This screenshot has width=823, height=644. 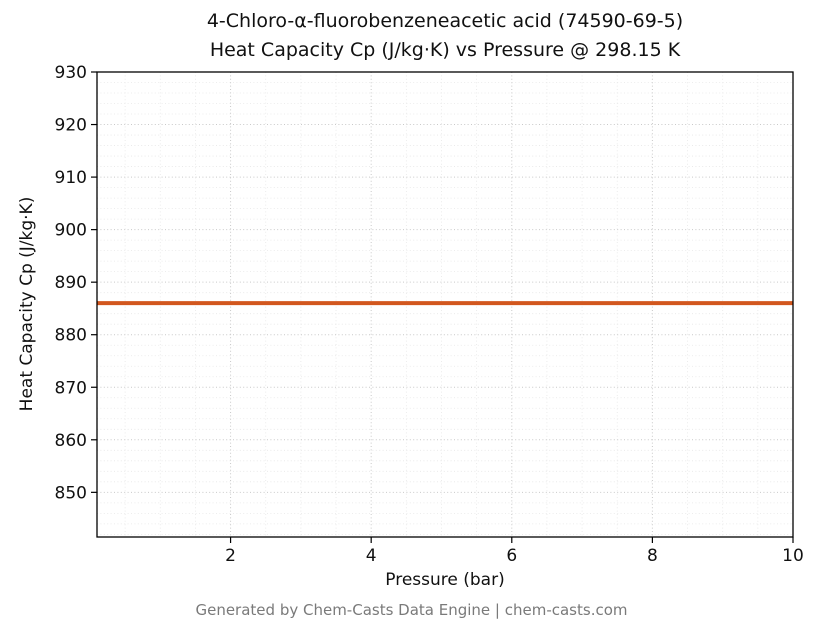 I want to click on y-tick-label: 900, so click(x=71, y=231).